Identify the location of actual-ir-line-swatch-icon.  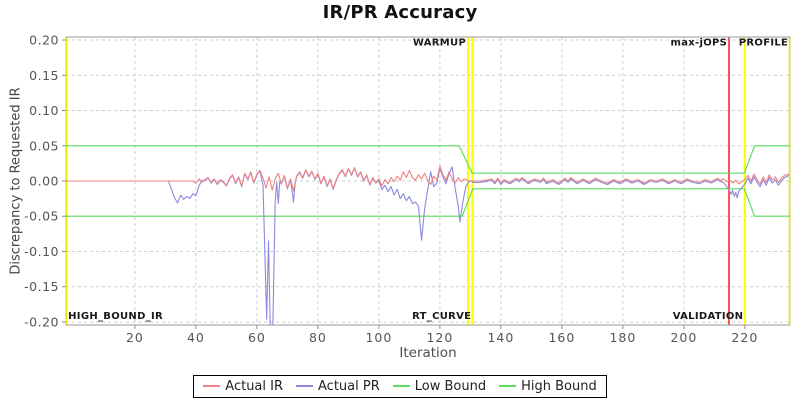
(212, 386).